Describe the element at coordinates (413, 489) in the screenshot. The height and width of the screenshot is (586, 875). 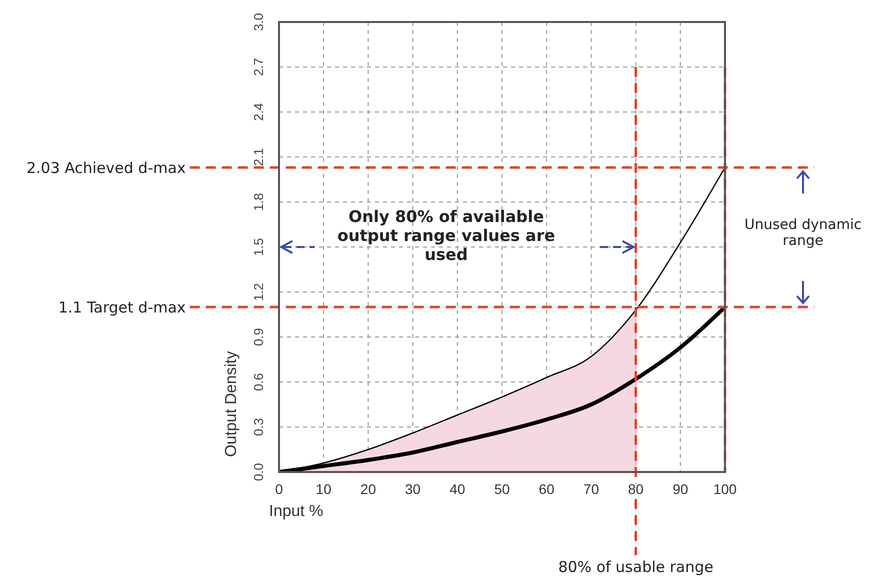
I see `x-tick-label: 30` at that location.